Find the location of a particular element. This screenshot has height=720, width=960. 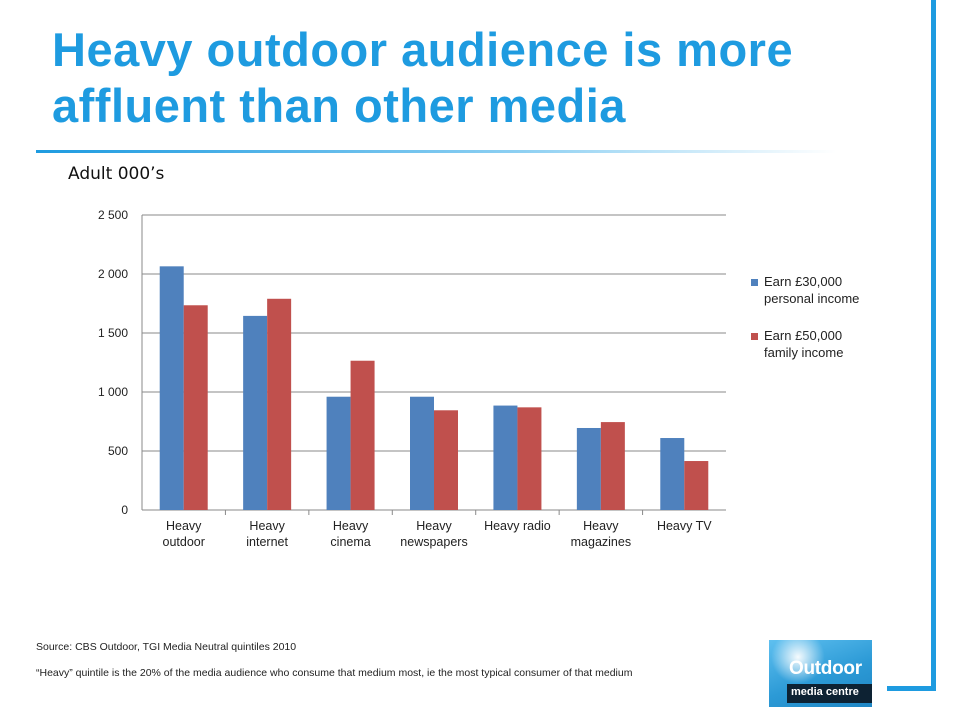

x-tick-label: magazines is located at coordinates (601, 542).